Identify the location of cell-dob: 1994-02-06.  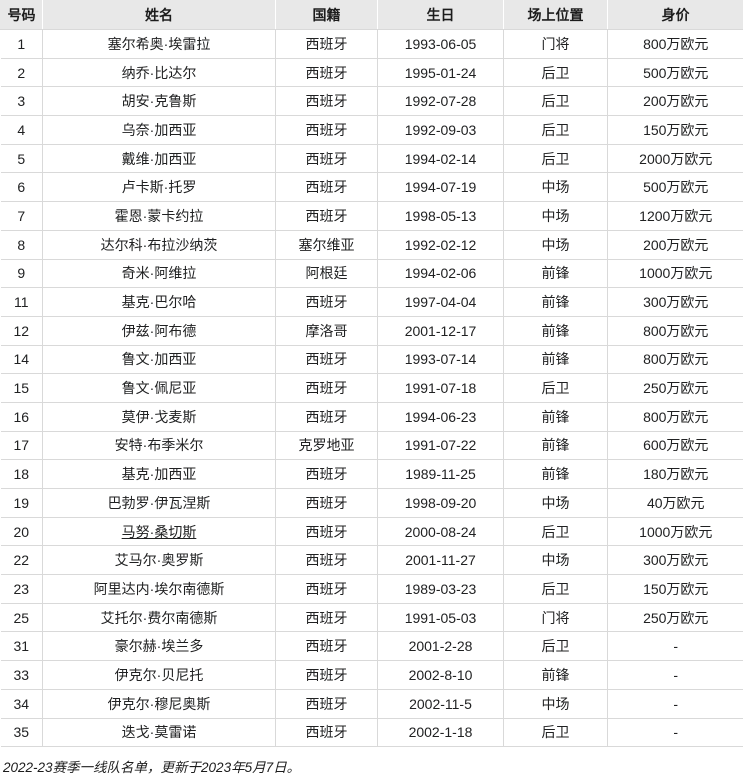
(440, 273).